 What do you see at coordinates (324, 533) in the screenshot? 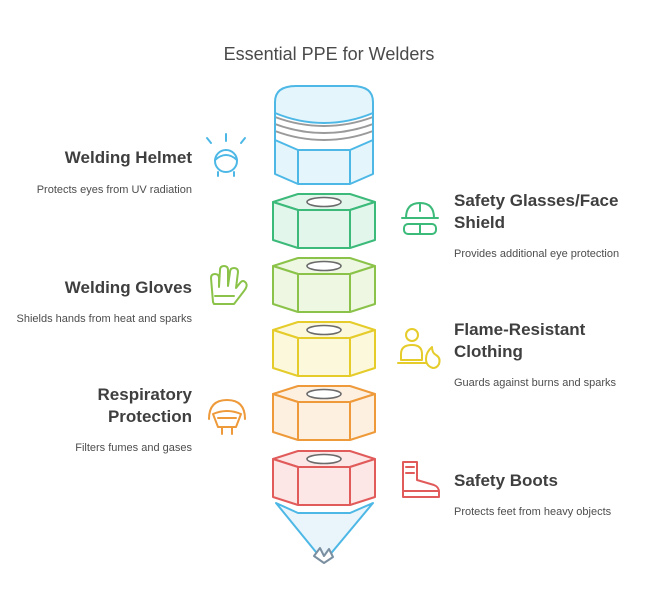
I see `tower-tip` at bounding box center [324, 533].